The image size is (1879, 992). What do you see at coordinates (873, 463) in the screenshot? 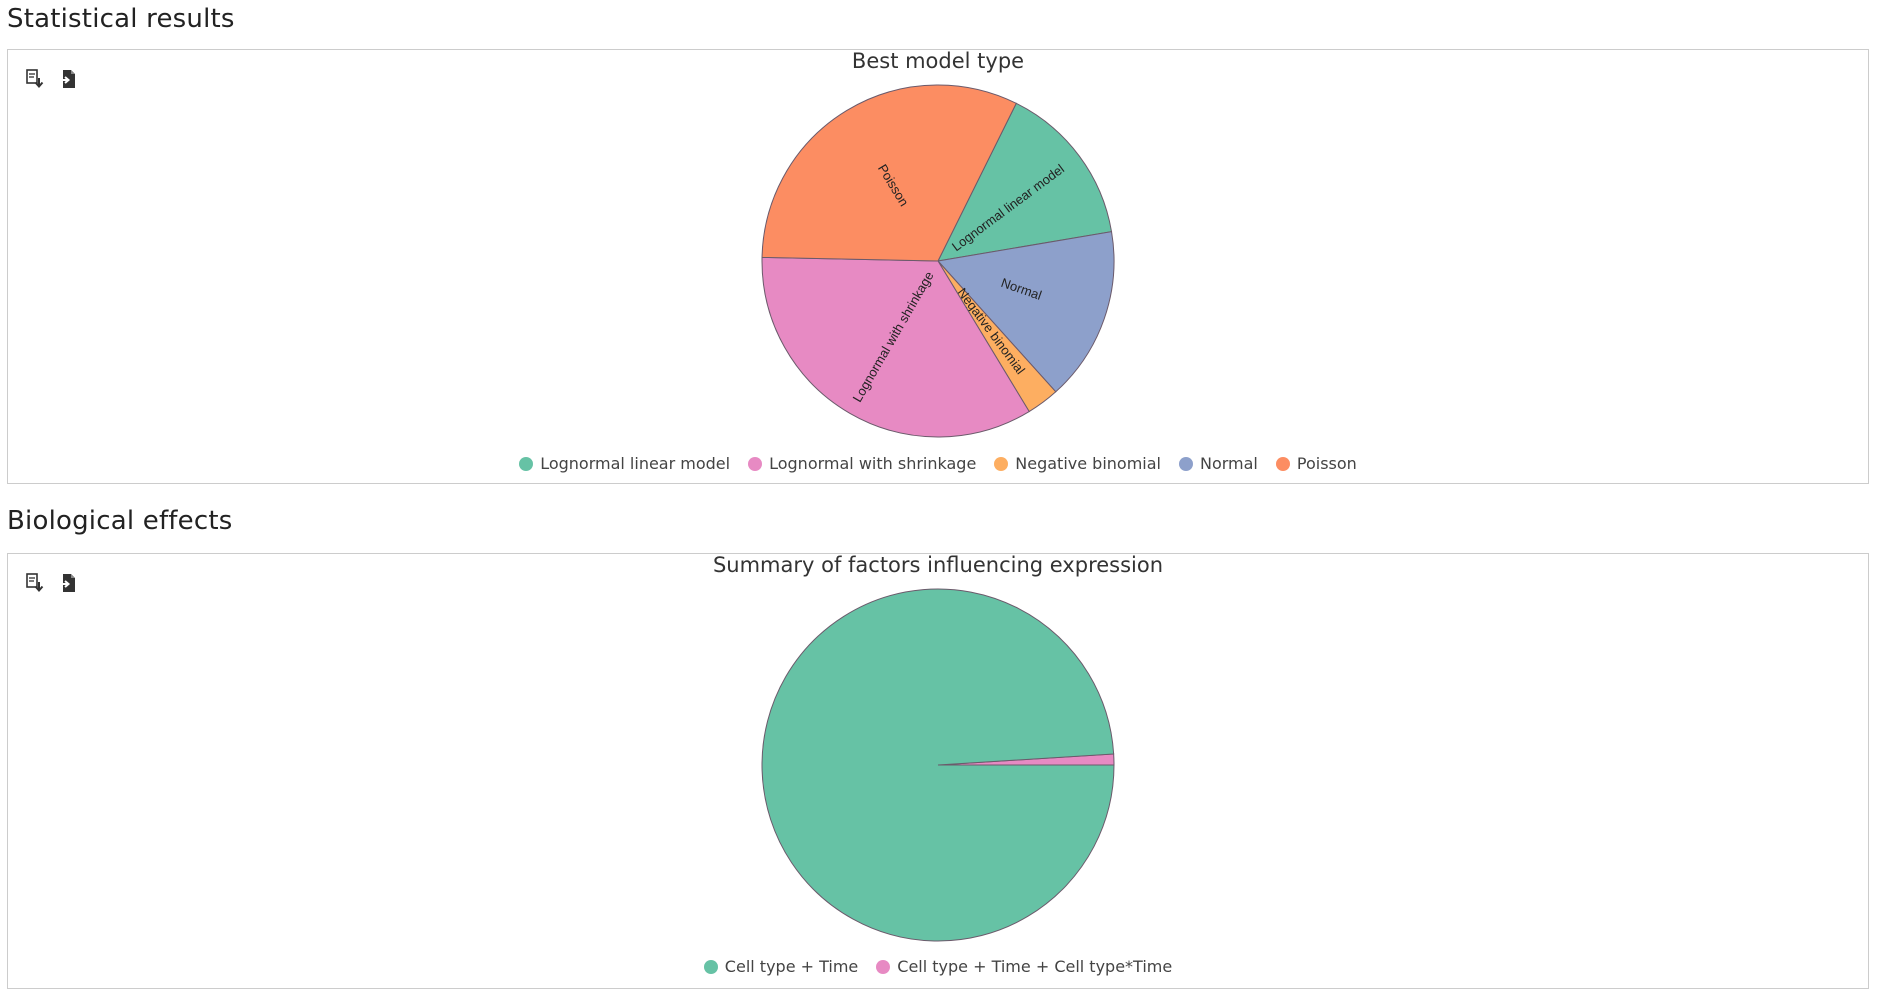
I see `legend-label: Lognormal with shrinkage` at bounding box center [873, 463].